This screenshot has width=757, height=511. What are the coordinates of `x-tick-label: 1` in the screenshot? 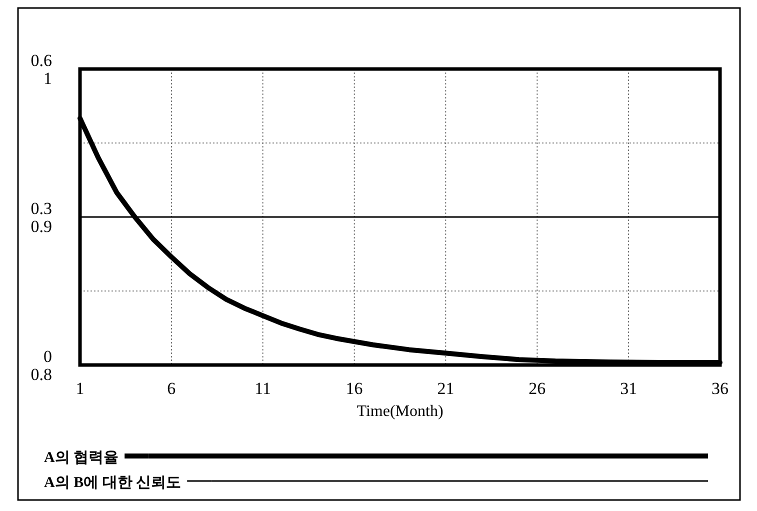 It's located at (80, 388).